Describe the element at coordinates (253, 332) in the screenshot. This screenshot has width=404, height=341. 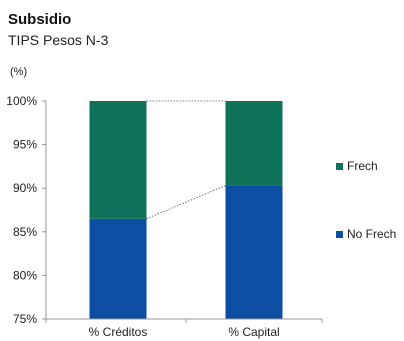
I see `x-category-label: % Capital` at that location.